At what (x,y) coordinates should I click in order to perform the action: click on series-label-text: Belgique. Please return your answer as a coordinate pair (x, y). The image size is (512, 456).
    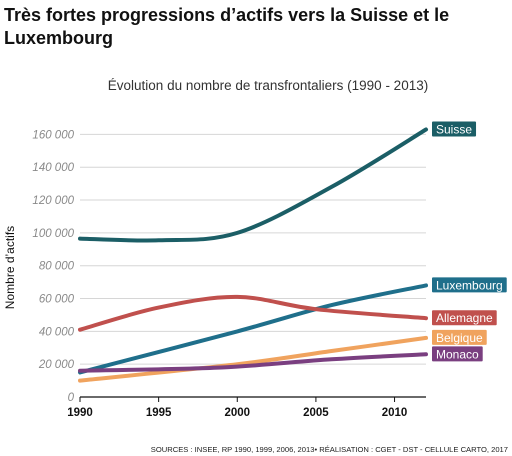
    Looking at the image, I should click on (459, 338).